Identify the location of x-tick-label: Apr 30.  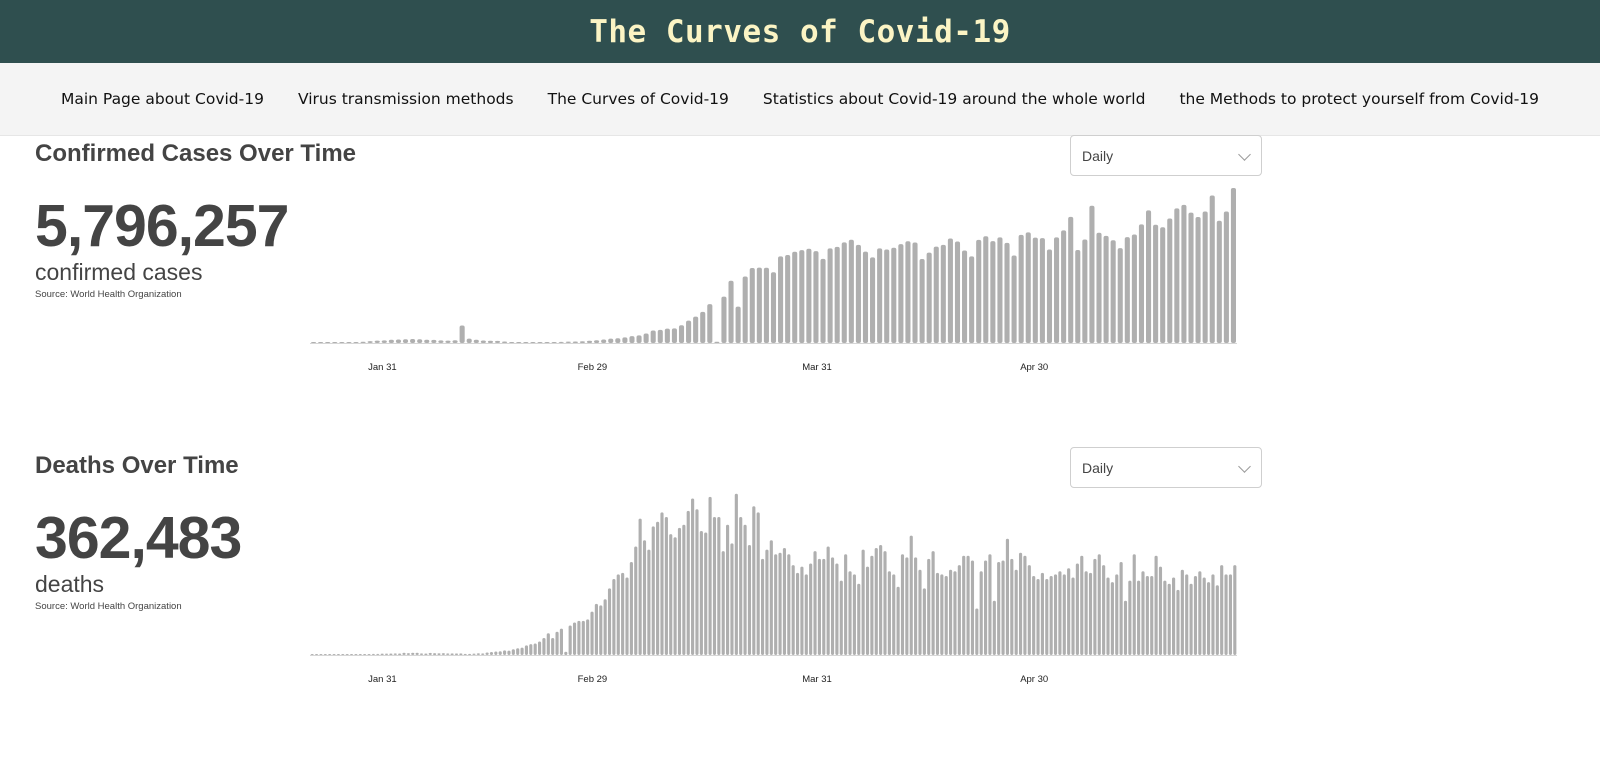
(1034, 679).